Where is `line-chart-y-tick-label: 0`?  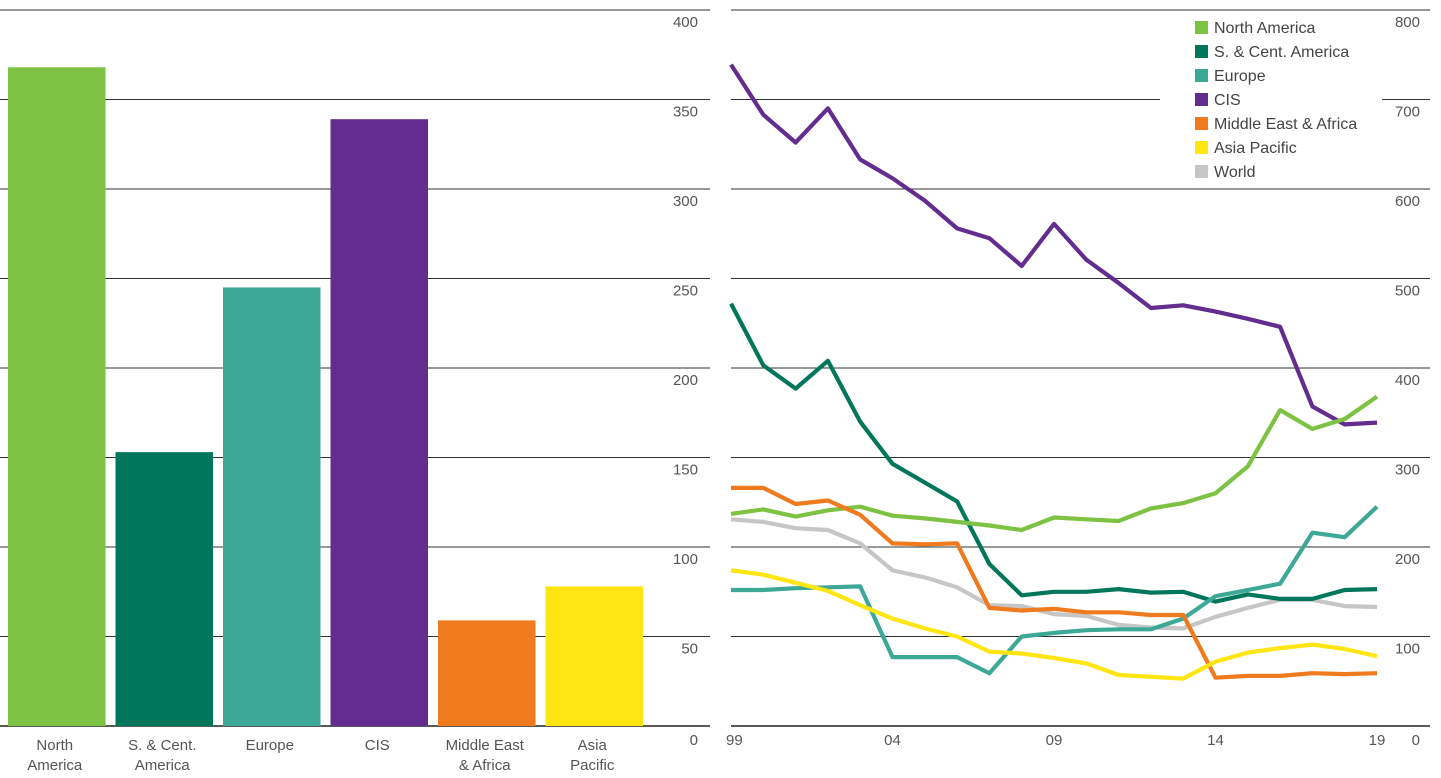 line-chart-y-tick-label: 0 is located at coordinates (1416, 740).